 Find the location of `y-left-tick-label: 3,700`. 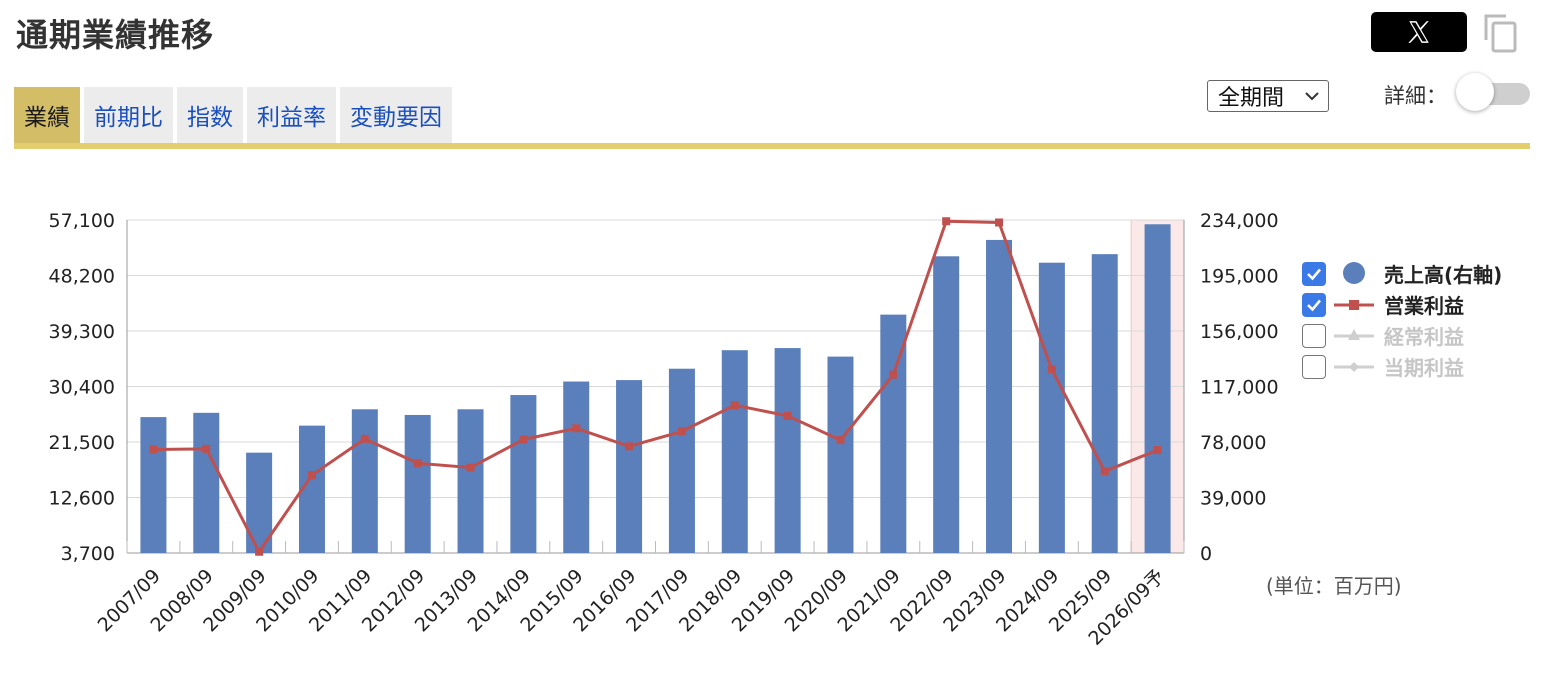

y-left-tick-label: 3,700 is located at coordinates (88, 554).